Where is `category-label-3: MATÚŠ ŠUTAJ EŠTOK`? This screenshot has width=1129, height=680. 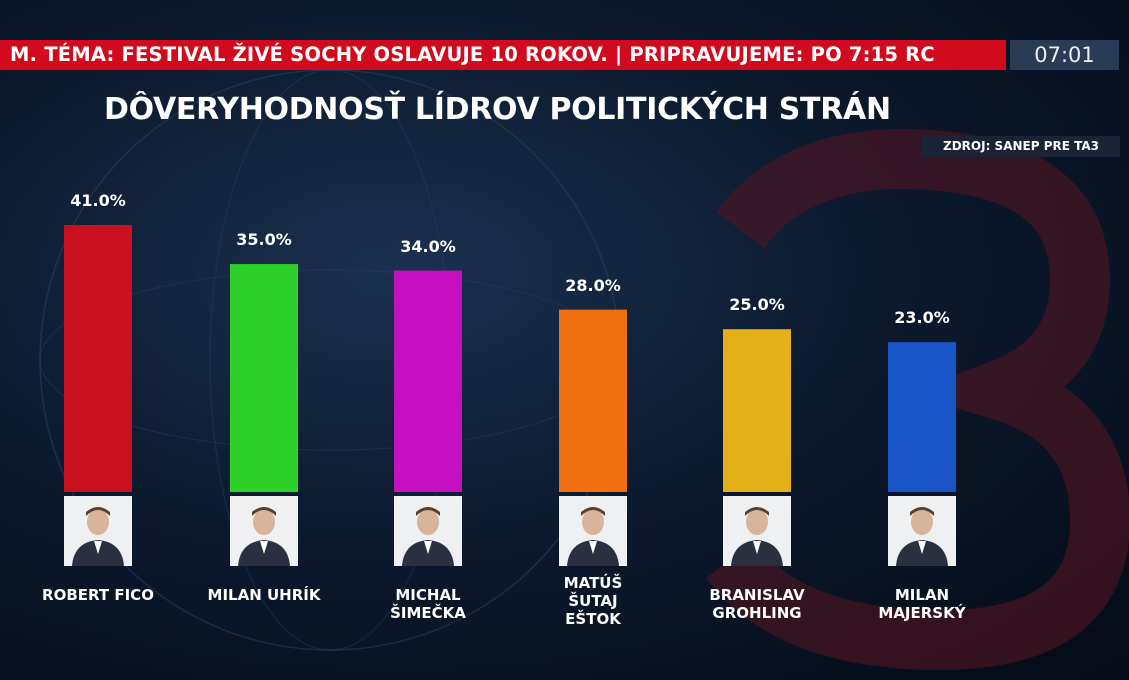 category-label-3: MATÚŠ ŠUTAJ EŠTOK is located at coordinates (593, 601).